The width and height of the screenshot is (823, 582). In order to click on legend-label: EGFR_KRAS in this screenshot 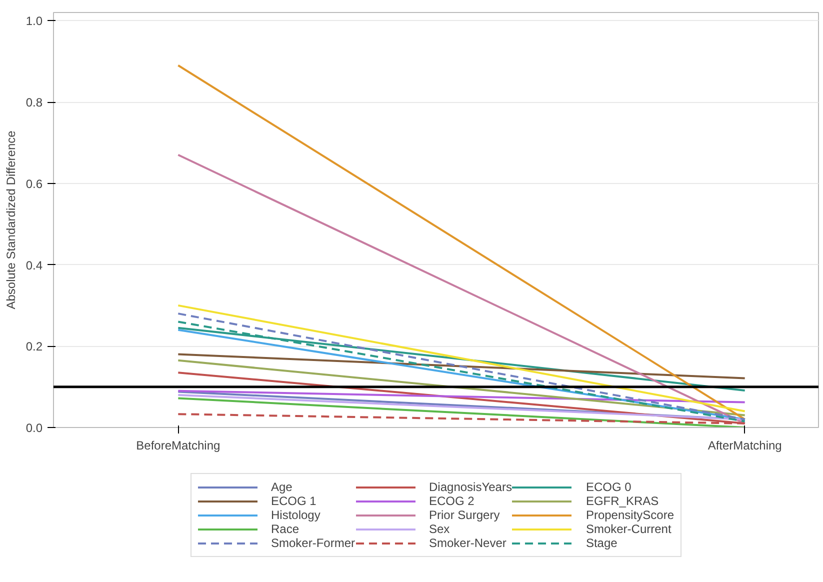, I will do `click(622, 501)`.